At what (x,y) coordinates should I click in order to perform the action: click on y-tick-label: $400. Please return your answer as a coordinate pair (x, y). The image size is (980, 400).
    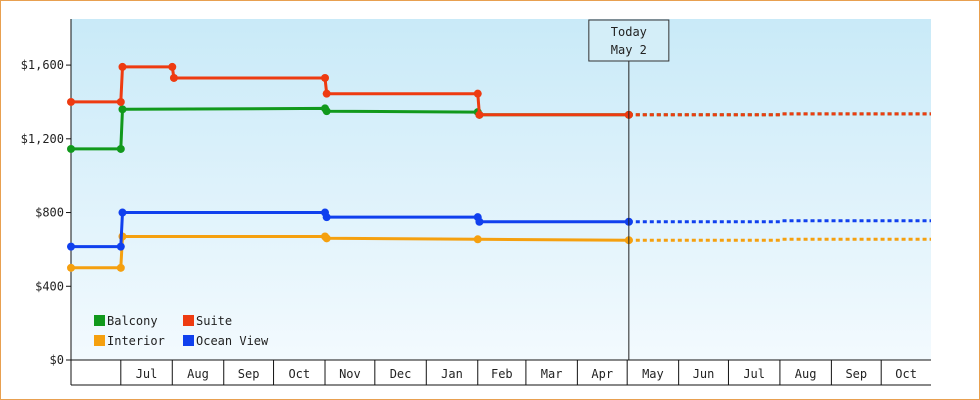
    Looking at the image, I should click on (49, 286).